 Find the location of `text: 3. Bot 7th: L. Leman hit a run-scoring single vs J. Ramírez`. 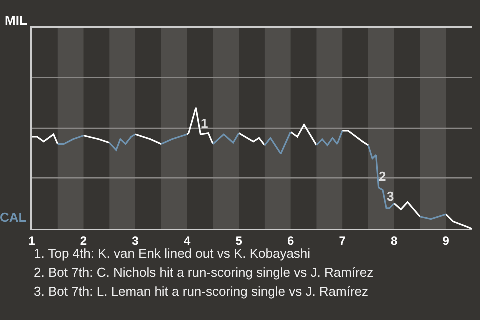

text: 3. Bot 7th: L. Leman hit a run-scoring single vs J. Ramírez is located at coordinates (201, 291).